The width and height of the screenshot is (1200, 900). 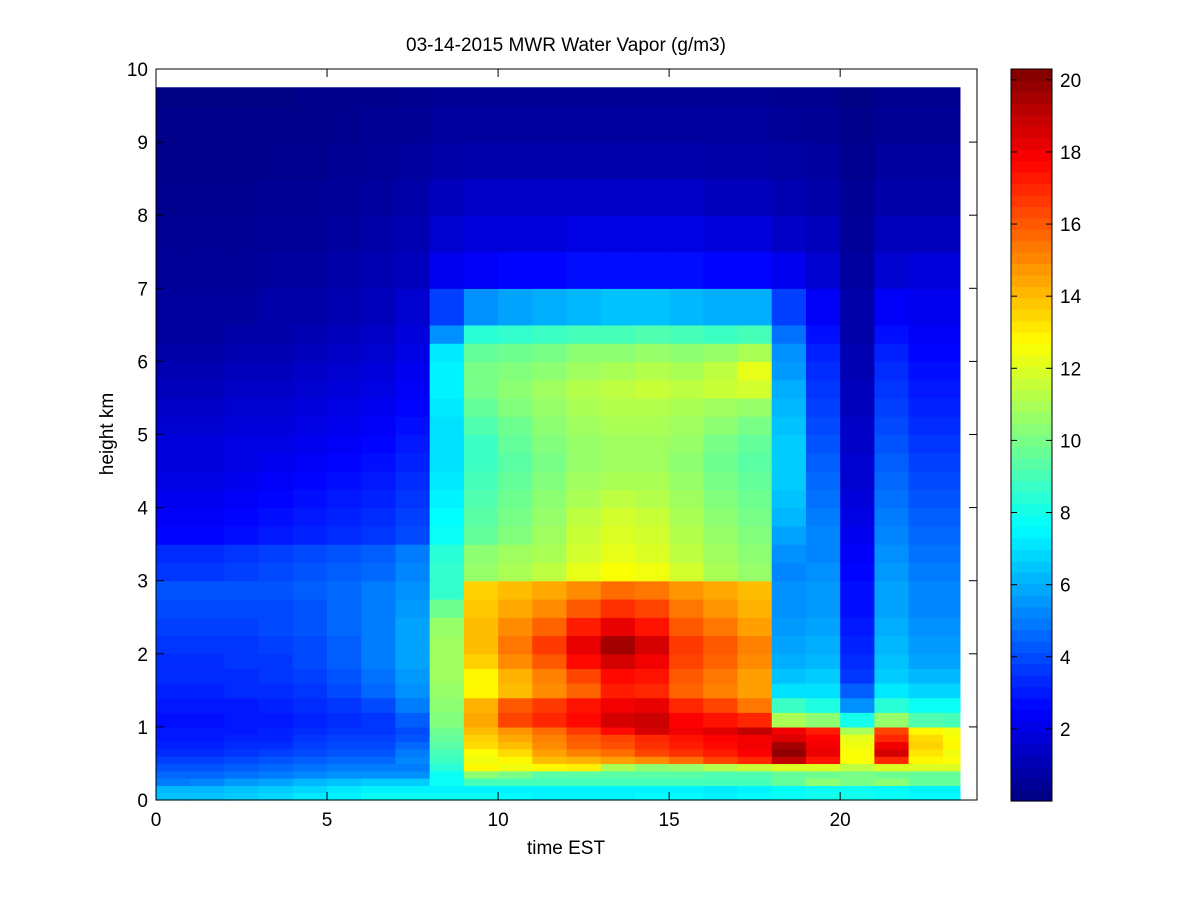 What do you see at coordinates (142, 509) in the screenshot?
I see `y-tick-label: 4` at bounding box center [142, 509].